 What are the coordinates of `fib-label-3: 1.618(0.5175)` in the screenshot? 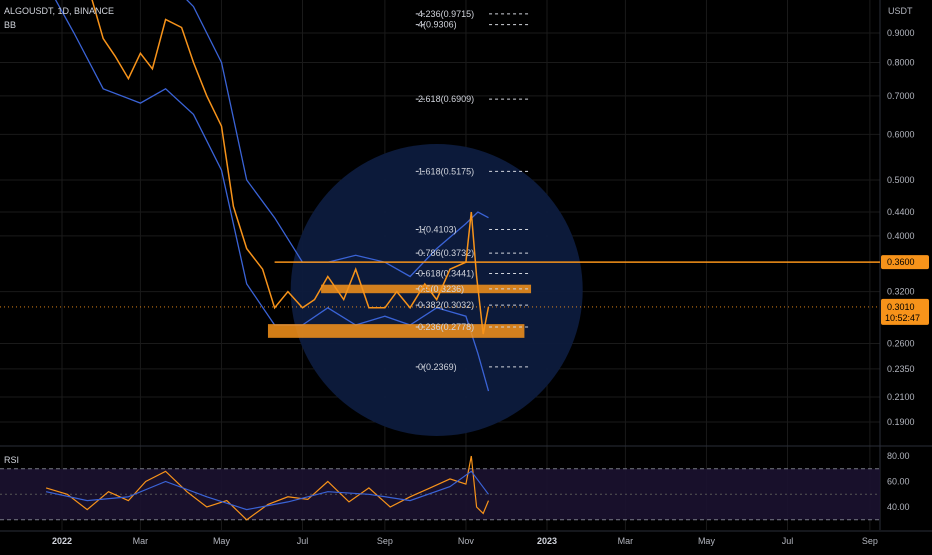 It's located at (446, 171).